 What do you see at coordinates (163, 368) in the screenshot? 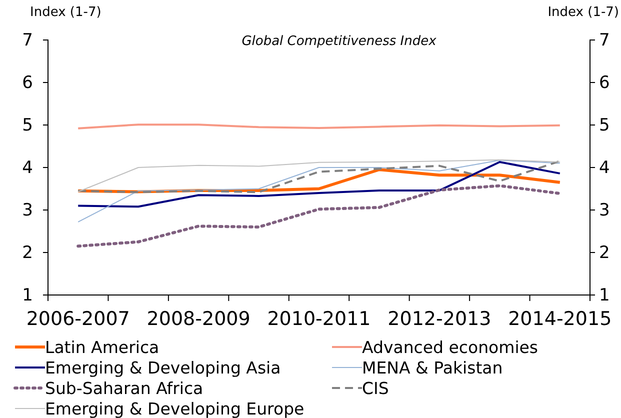
I see `legend-label: Emerging & Developing Asia` at bounding box center [163, 368].